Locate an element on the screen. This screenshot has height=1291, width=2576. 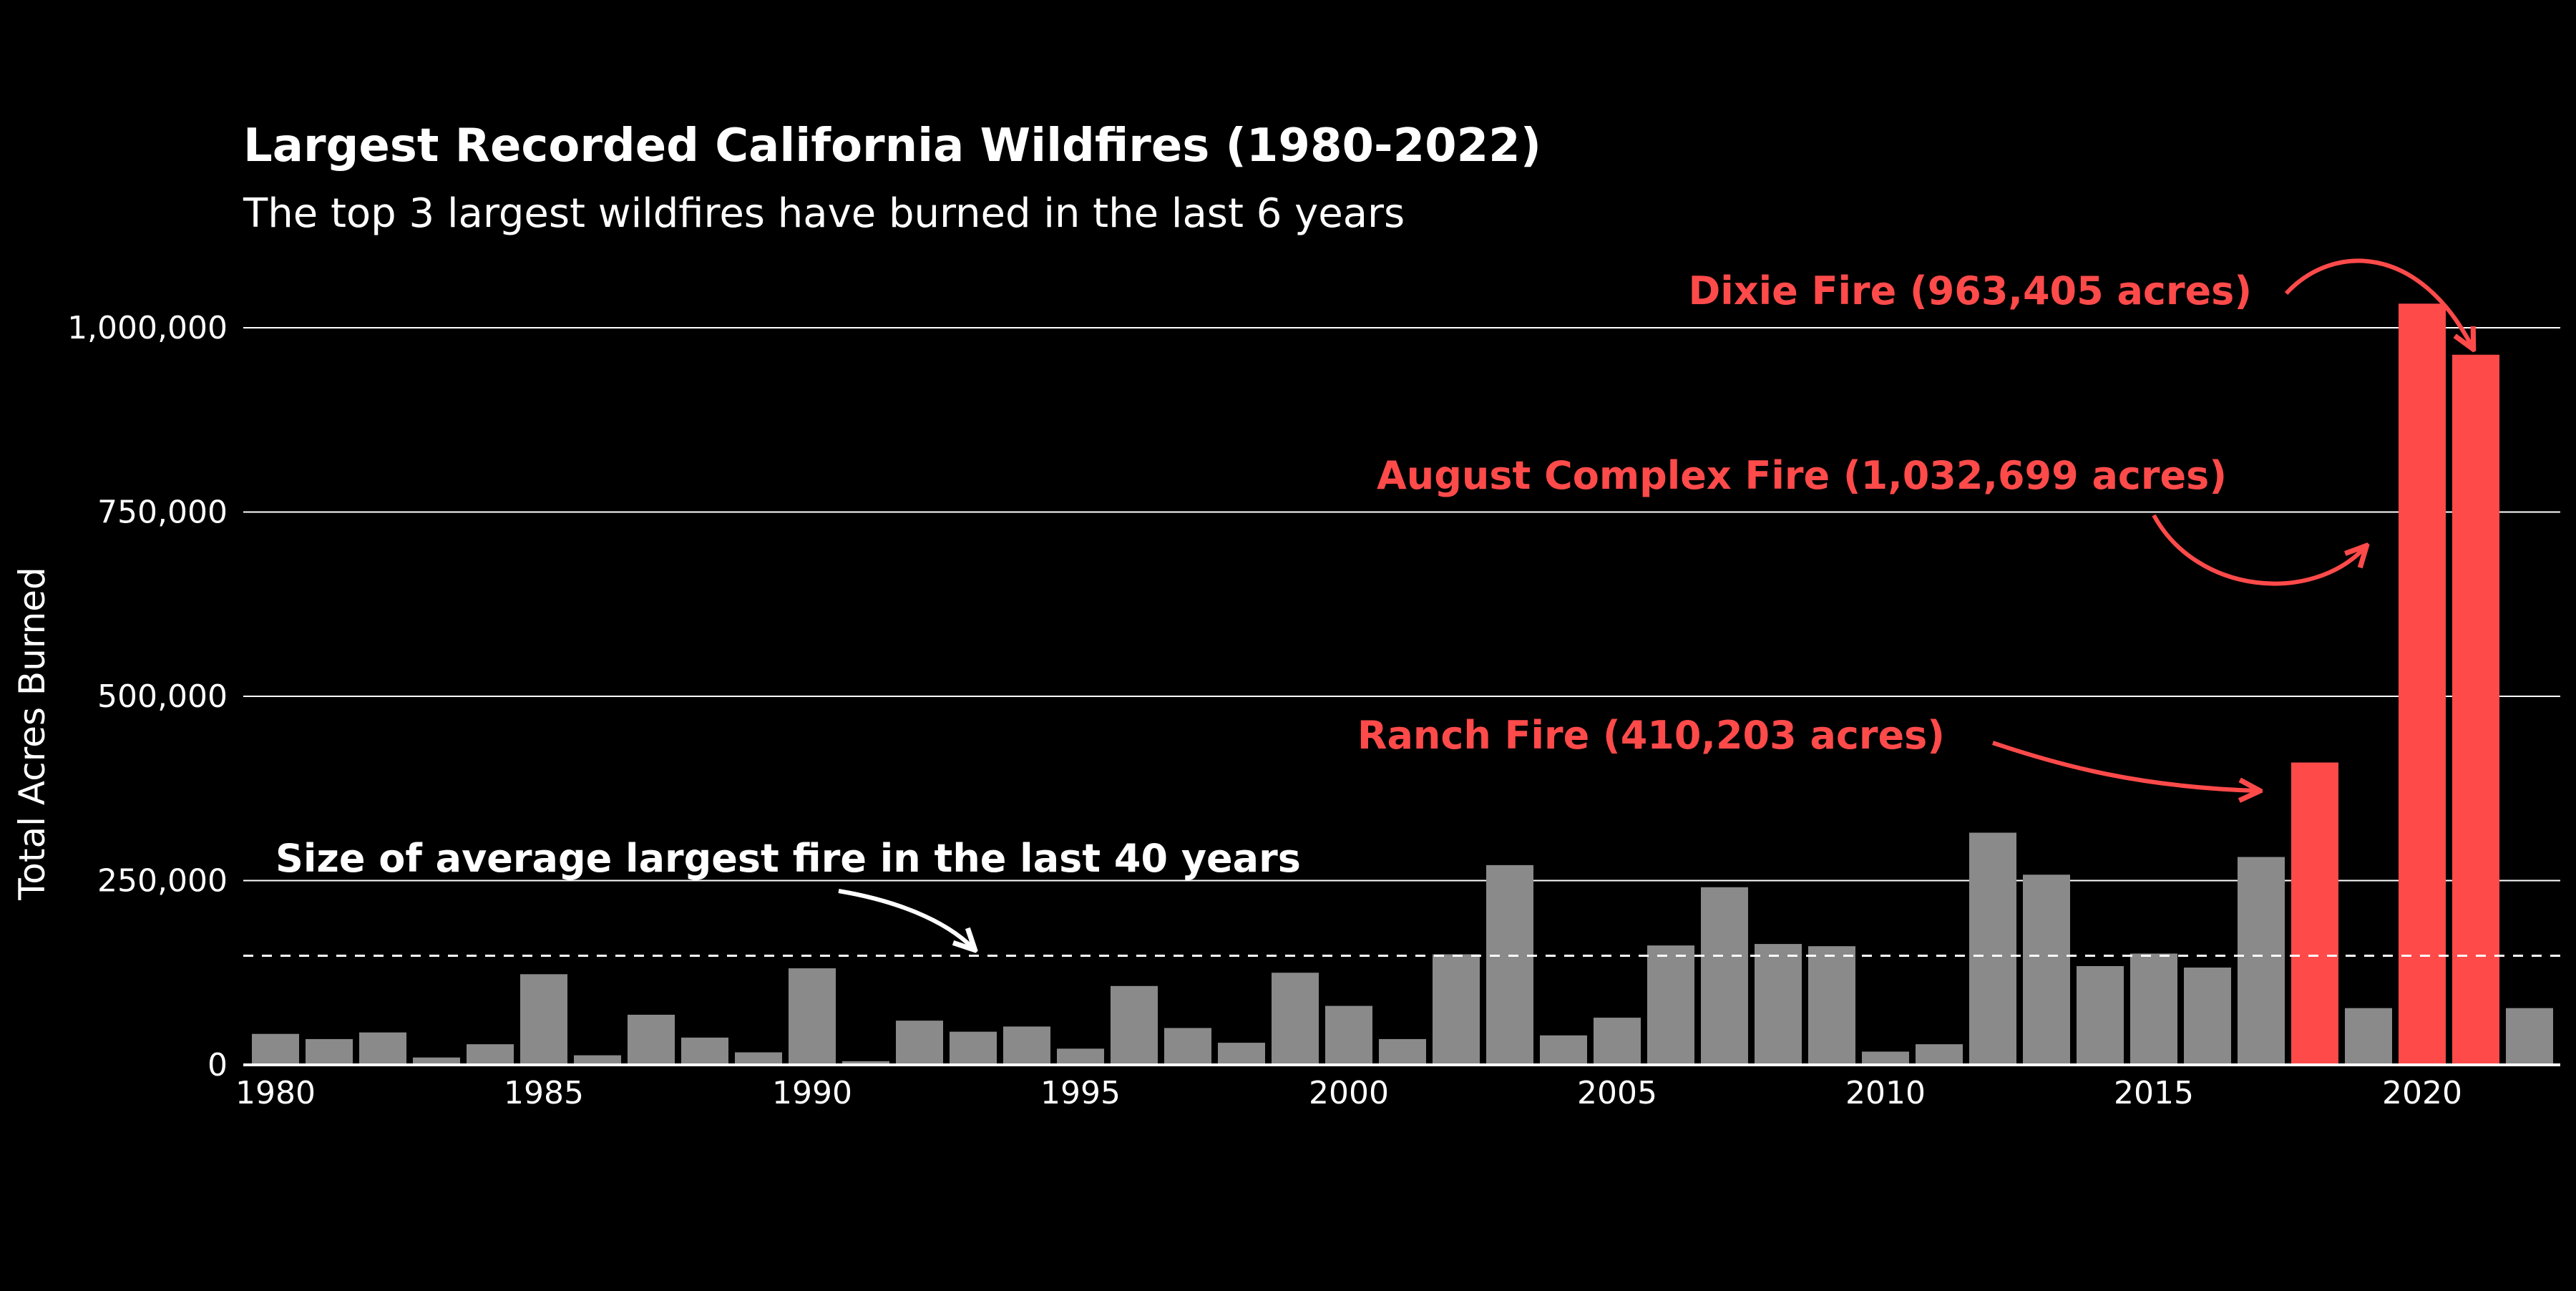
y-tick-labels: 0 250,000 500,000 750,000 1,000,000 is located at coordinates (147, 696).